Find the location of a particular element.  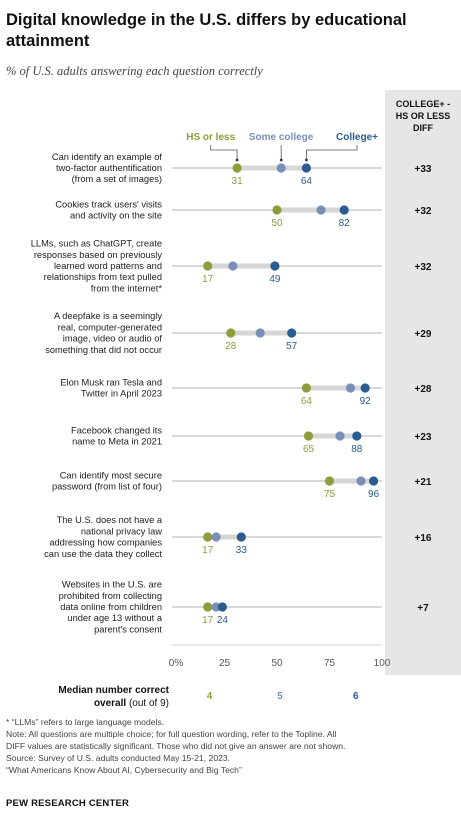

diff-value: +21 is located at coordinates (423, 482).